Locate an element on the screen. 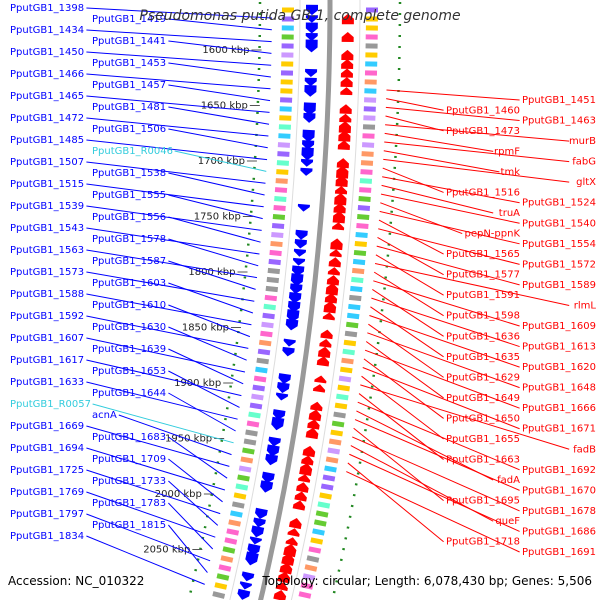 This screenshot has height=600, width=600. forward-gene-label: PputGB1_1587 is located at coordinates (129, 261).